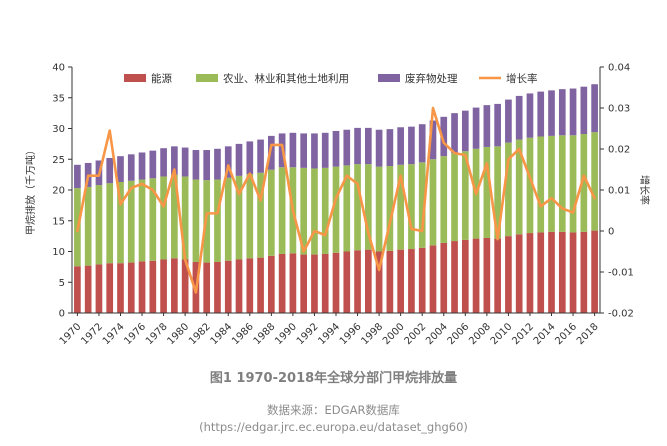 The height and width of the screenshot is (446, 667). Describe the element at coordinates (422, 143) in the screenshot. I see `bar-waste-2002` at that location.